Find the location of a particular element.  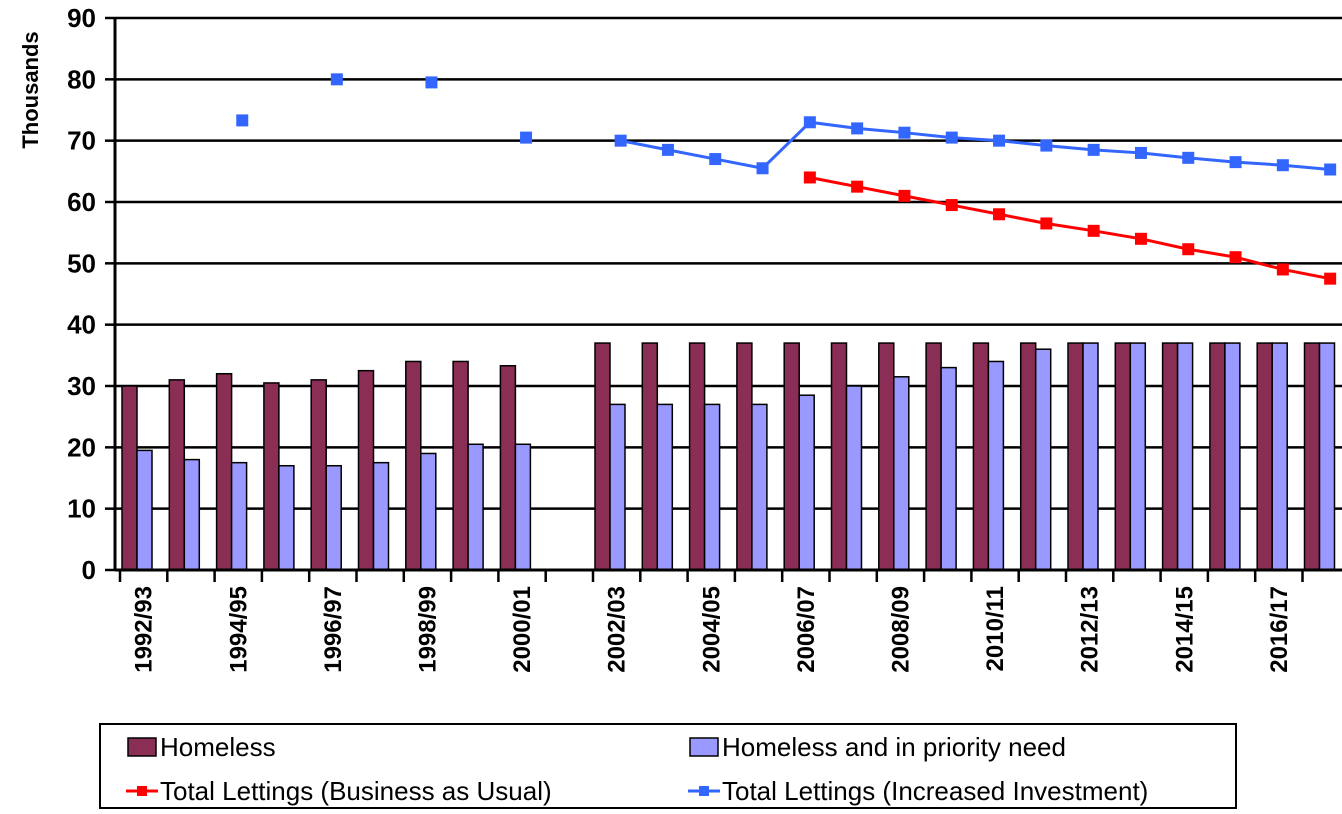

bar-priority-need-2013/14 is located at coordinates (1138, 456).